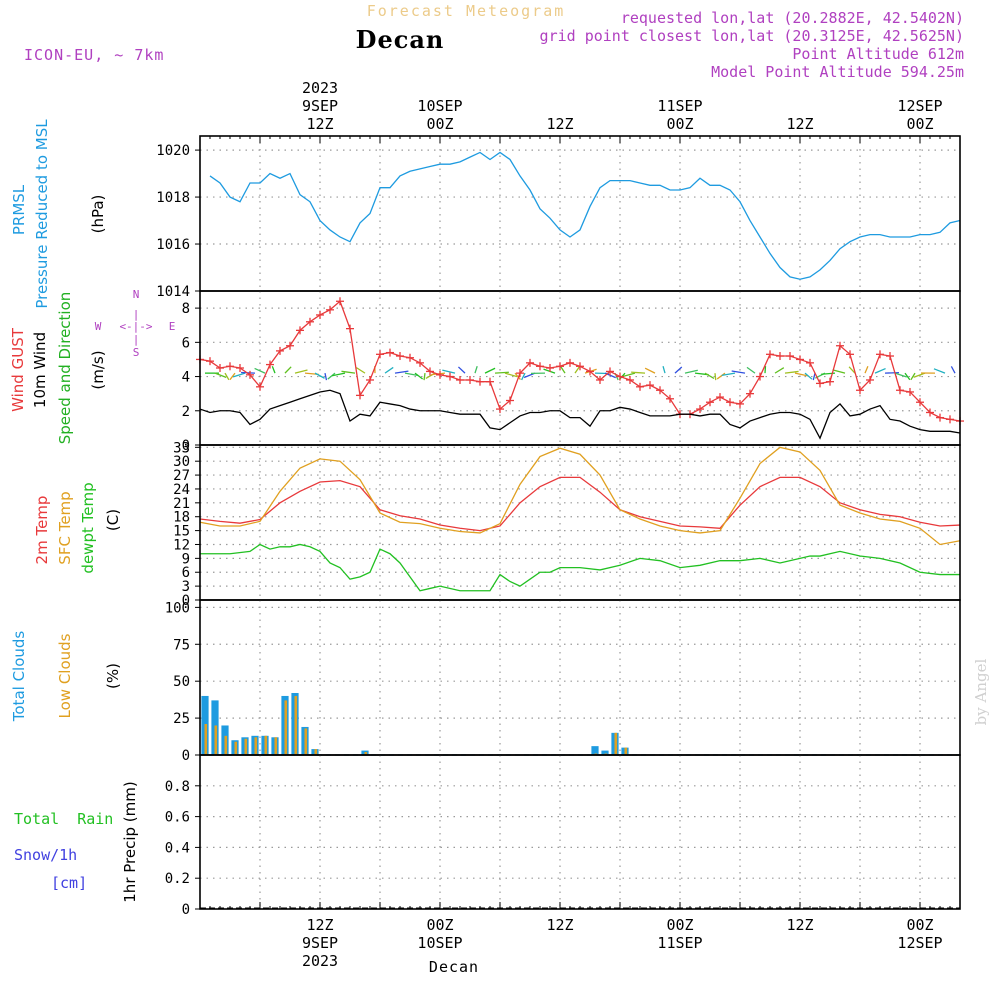  I want to click on wind-ytick-label: 6, so click(186, 343).